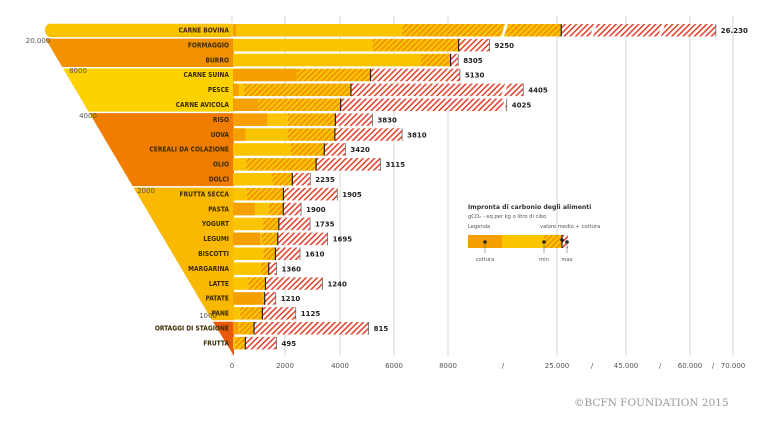 The image size is (768, 432). Describe the element at coordinates (734, 31) in the screenshot. I see `value-label: 26.230` at that location.